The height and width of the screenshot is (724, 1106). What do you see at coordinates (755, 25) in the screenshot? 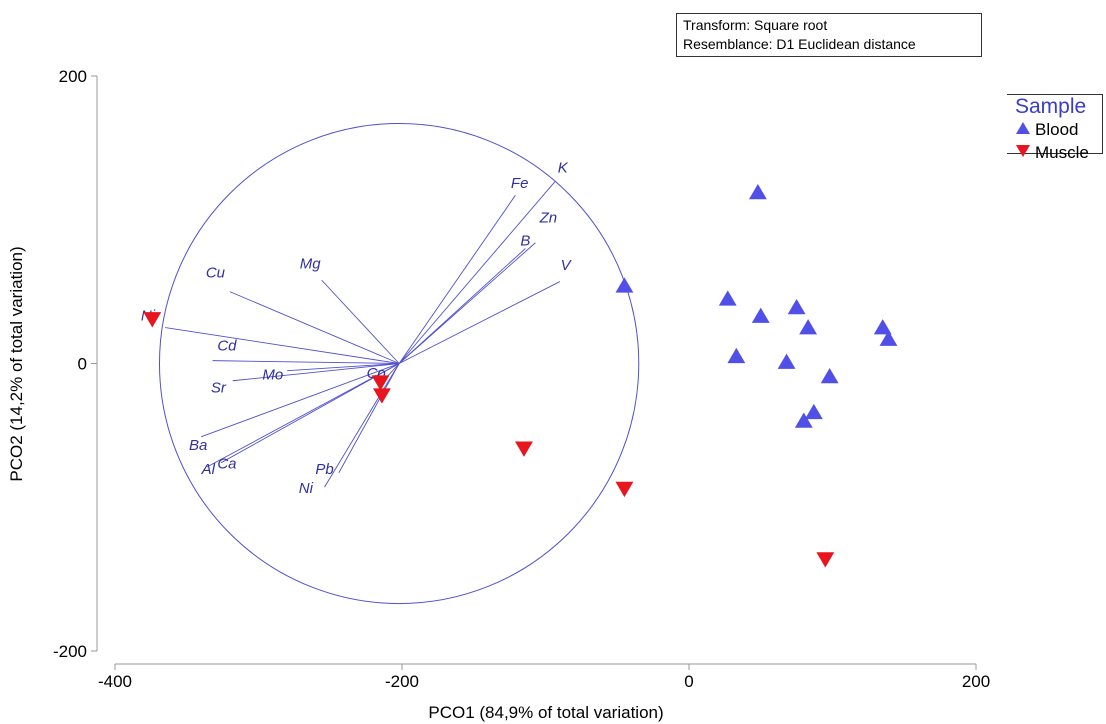
I see `transform-text: Transform: Square root` at bounding box center [755, 25].